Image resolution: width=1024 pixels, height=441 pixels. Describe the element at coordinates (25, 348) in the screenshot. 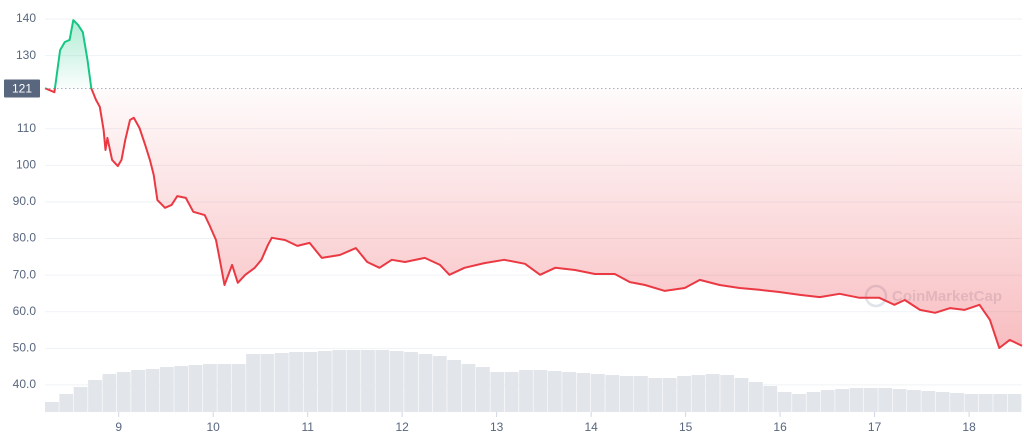

I see `y-tick-label: 50.0` at that location.